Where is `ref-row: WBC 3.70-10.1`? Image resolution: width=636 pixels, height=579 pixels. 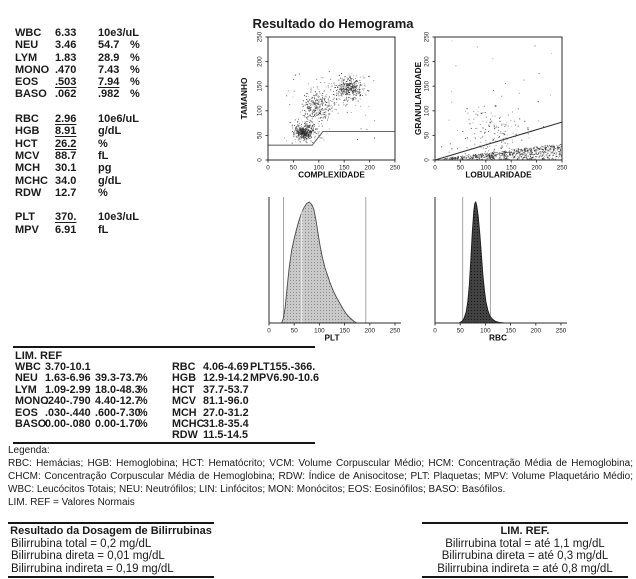 ref-row: WBC 3.70-10.1 is located at coordinates (93, 367).